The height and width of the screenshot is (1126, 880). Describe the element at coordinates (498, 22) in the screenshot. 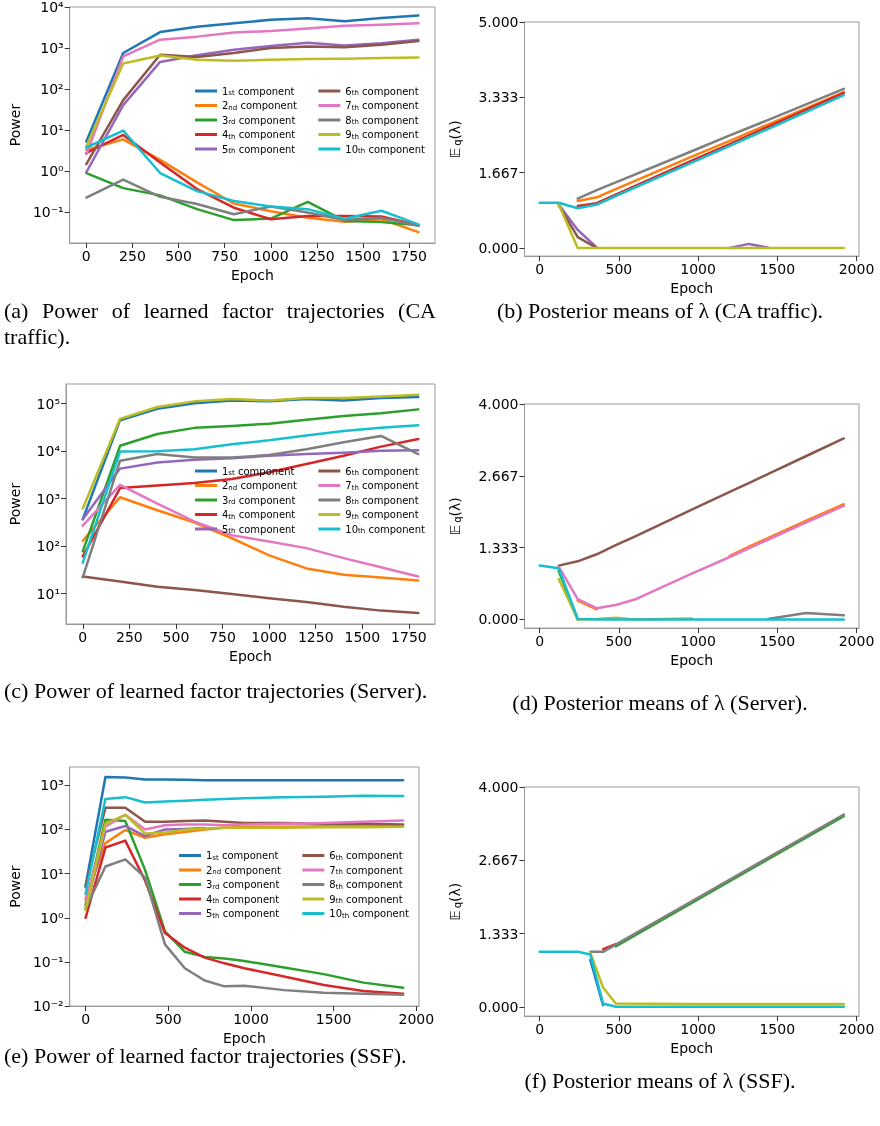

I see `y-tick-label: 5.000` at that location.